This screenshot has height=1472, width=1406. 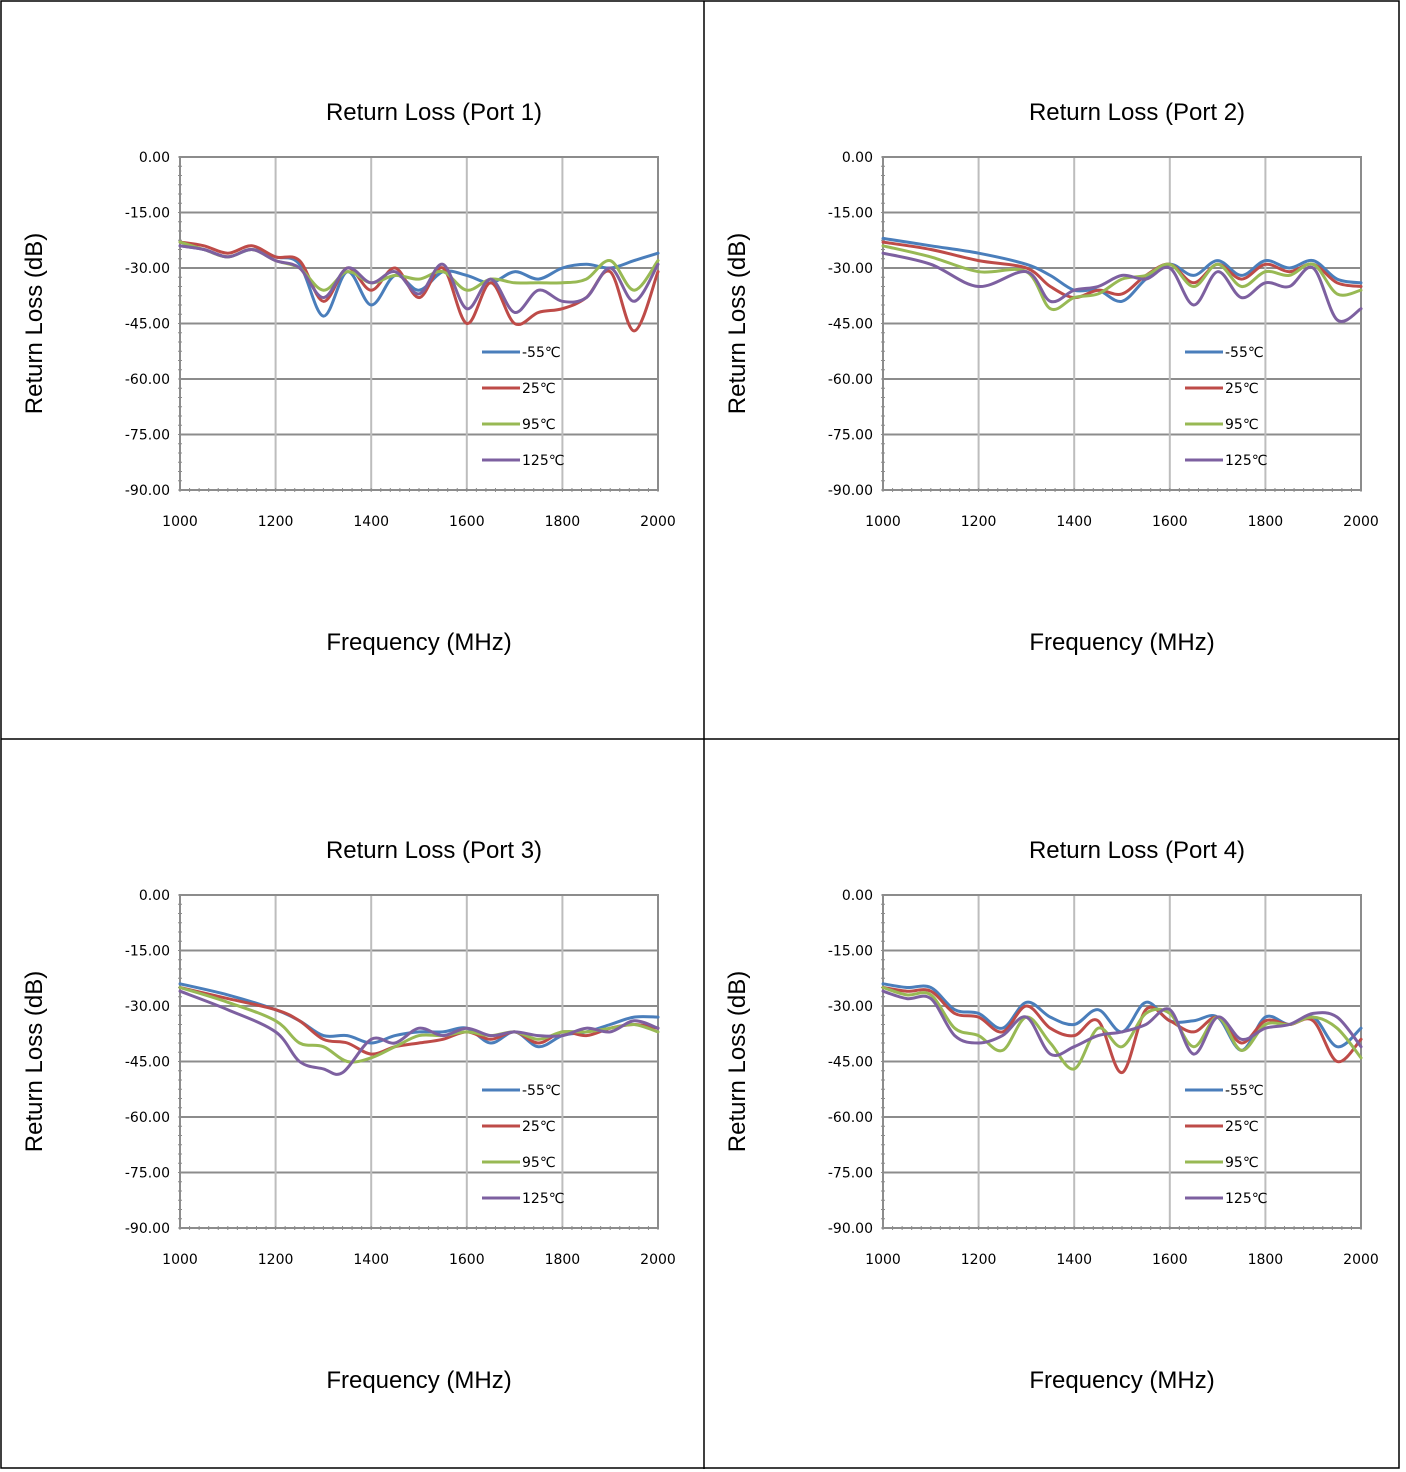 What do you see at coordinates (1137, 112) in the screenshot?
I see `chart-title: Return Loss (Port 2)` at bounding box center [1137, 112].